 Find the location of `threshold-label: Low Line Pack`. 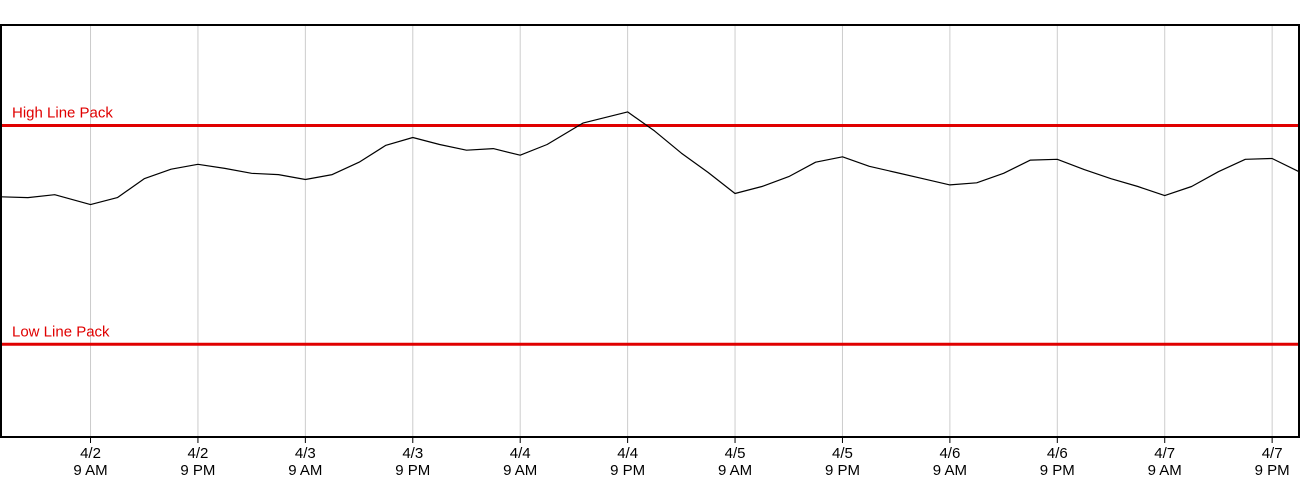

threshold-label: Low Line Pack is located at coordinates (61, 331).